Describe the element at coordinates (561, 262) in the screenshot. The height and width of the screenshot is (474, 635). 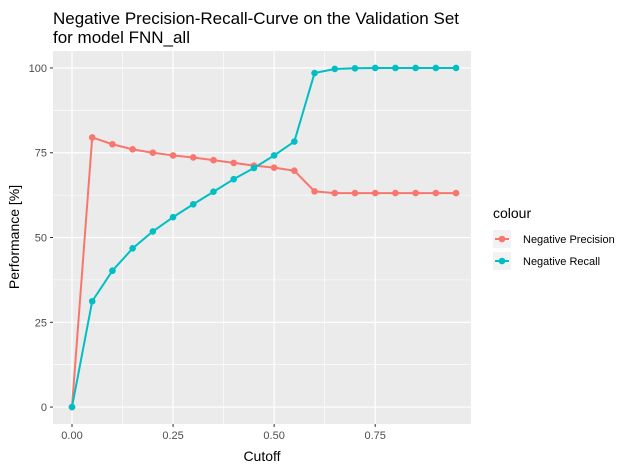
I see `legend-label: Negative Recall` at that location.